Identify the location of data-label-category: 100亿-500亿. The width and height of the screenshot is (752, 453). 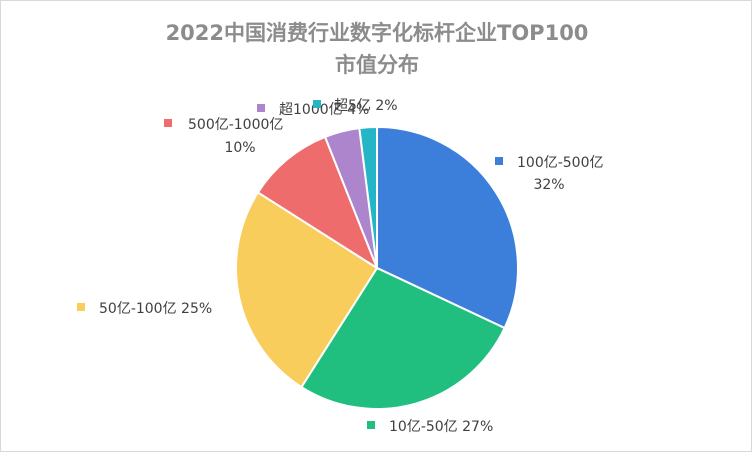
(560, 163).